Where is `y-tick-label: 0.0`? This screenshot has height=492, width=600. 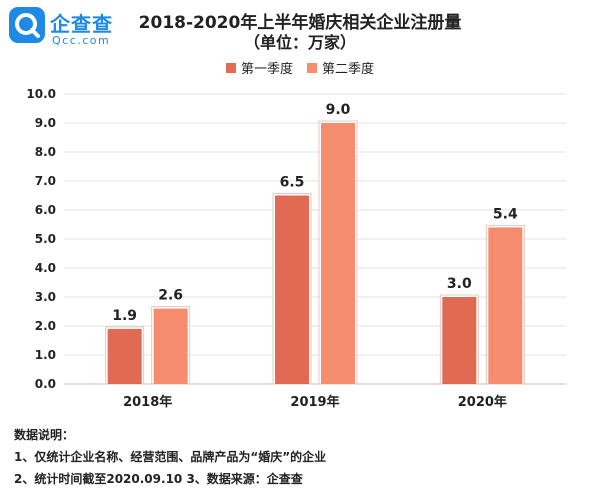 y-tick-label: 0.0 is located at coordinates (45, 384).